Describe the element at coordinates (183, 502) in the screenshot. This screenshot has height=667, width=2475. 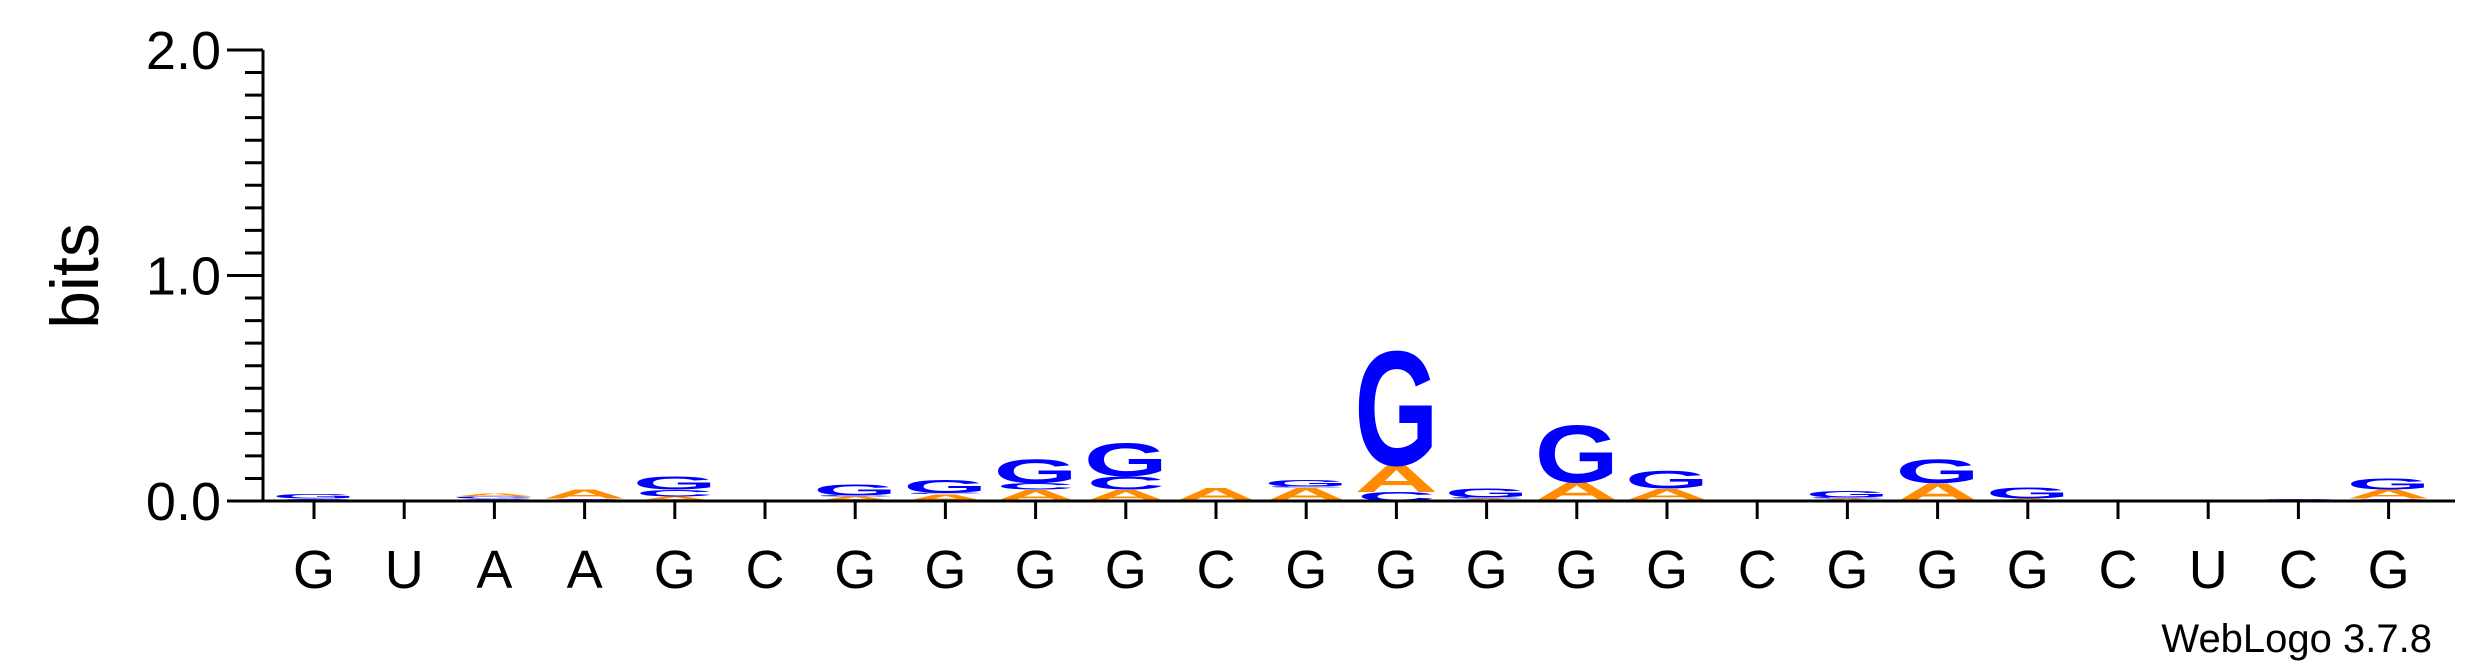
I see `y-tick-label: 0.0` at that location.